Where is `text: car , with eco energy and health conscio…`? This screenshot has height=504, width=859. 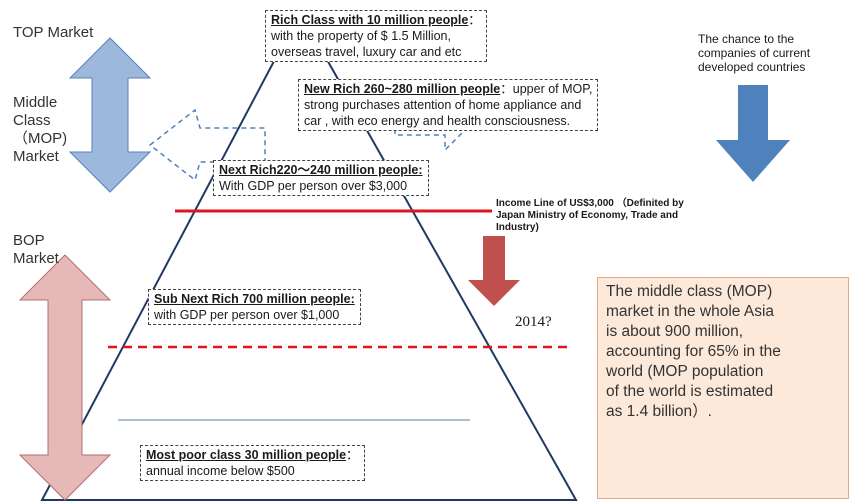 text: car , with eco energy and health conscio… is located at coordinates (437, 121).